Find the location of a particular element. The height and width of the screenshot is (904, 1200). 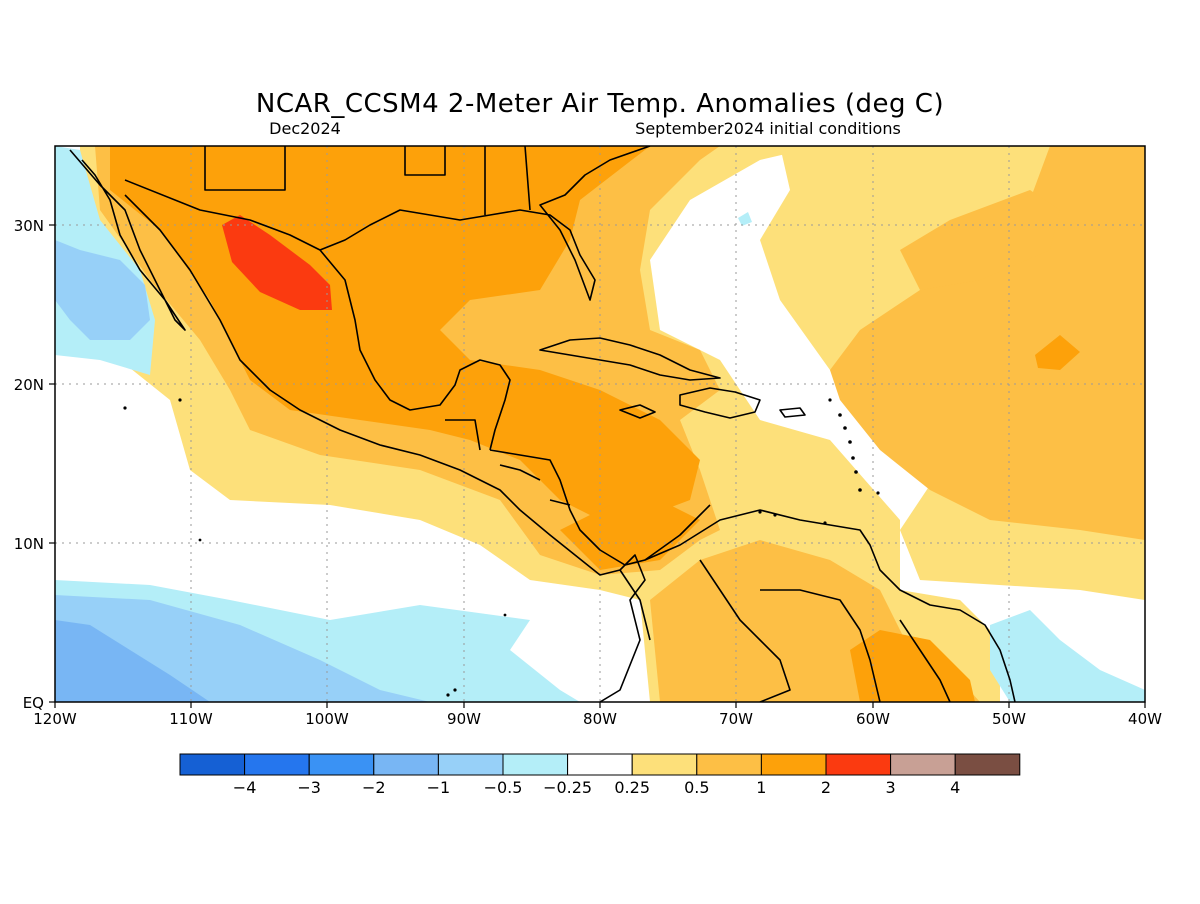

lat-tick-label: 30N is located at coordinates (29, 226).